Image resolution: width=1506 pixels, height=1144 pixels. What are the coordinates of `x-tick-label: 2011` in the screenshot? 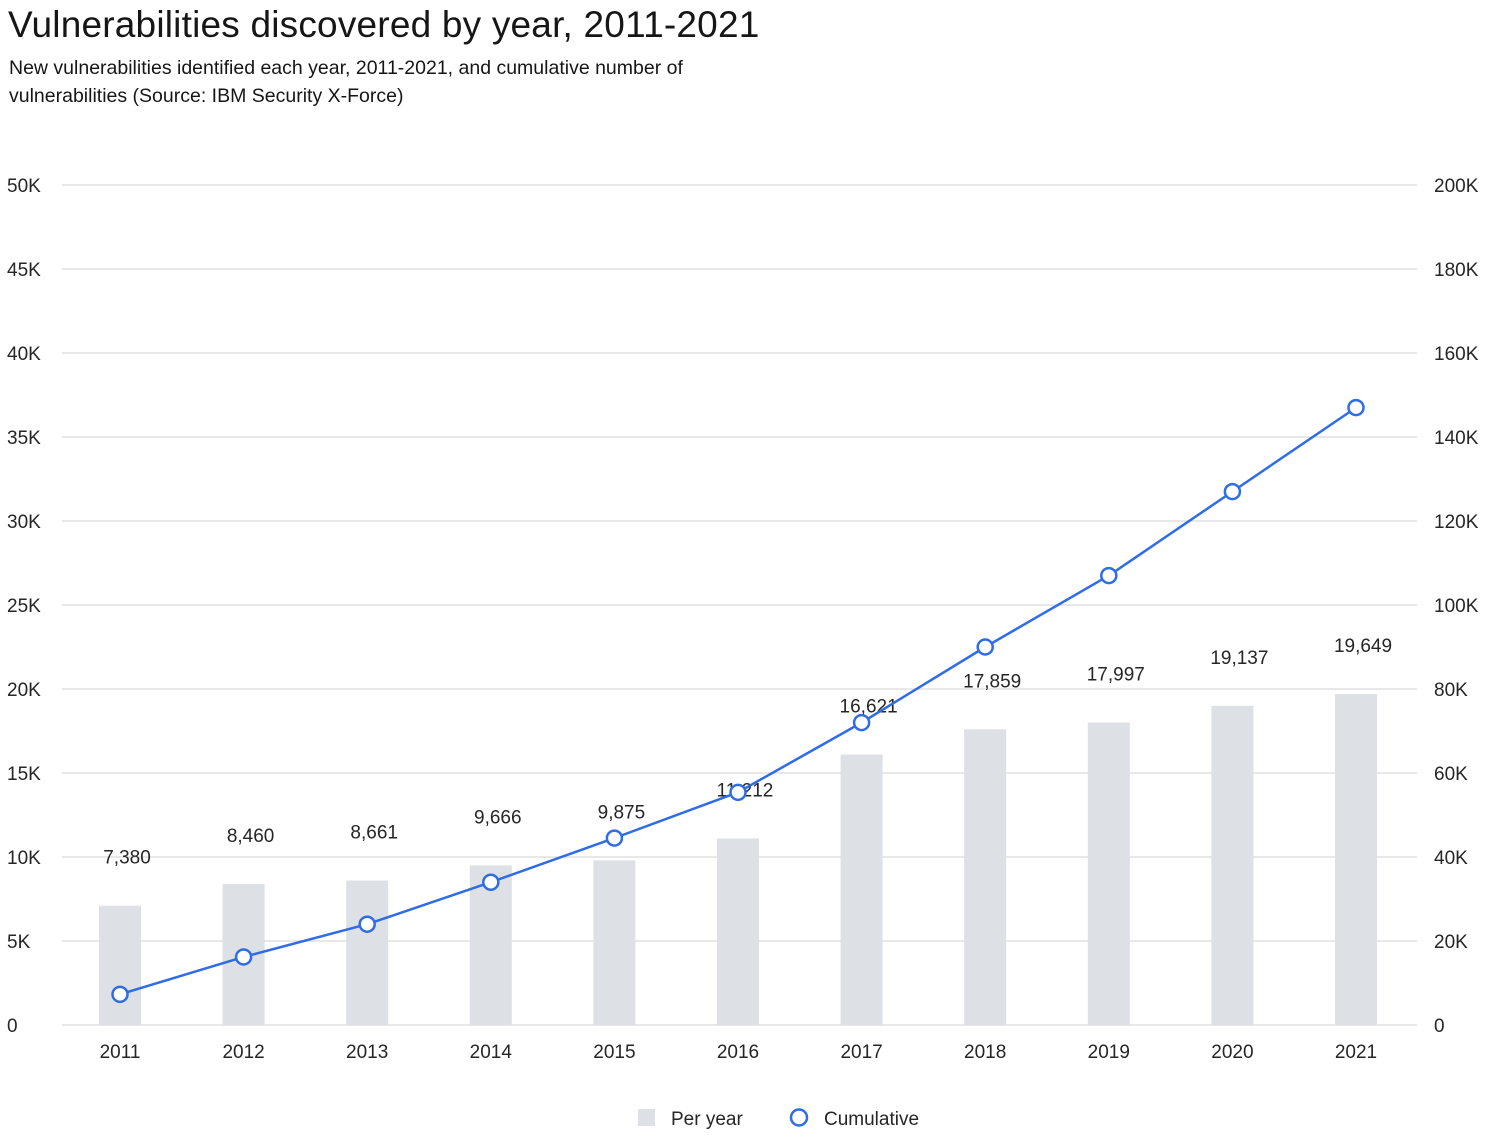 It's located at (120, 1052).